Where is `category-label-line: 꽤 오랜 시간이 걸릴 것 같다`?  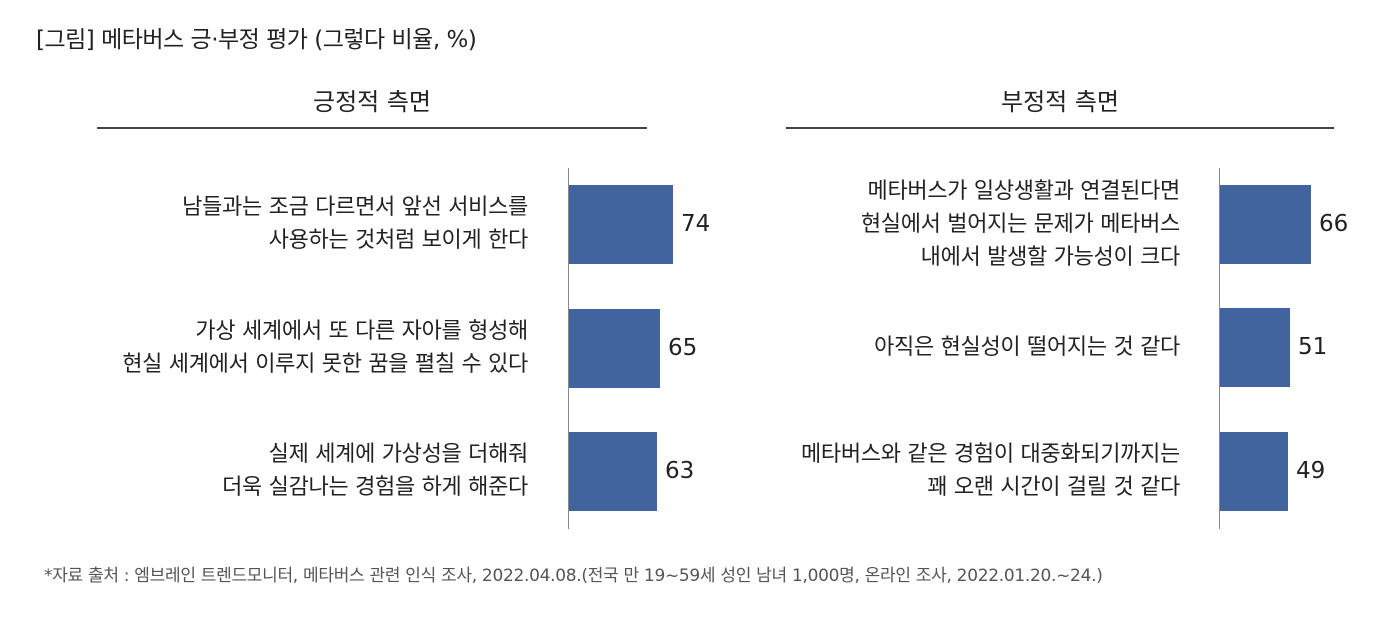
category-label-line: 꽤 오랜 시간이 걸릴 것 같다 is located at coordinates (1053, 487).